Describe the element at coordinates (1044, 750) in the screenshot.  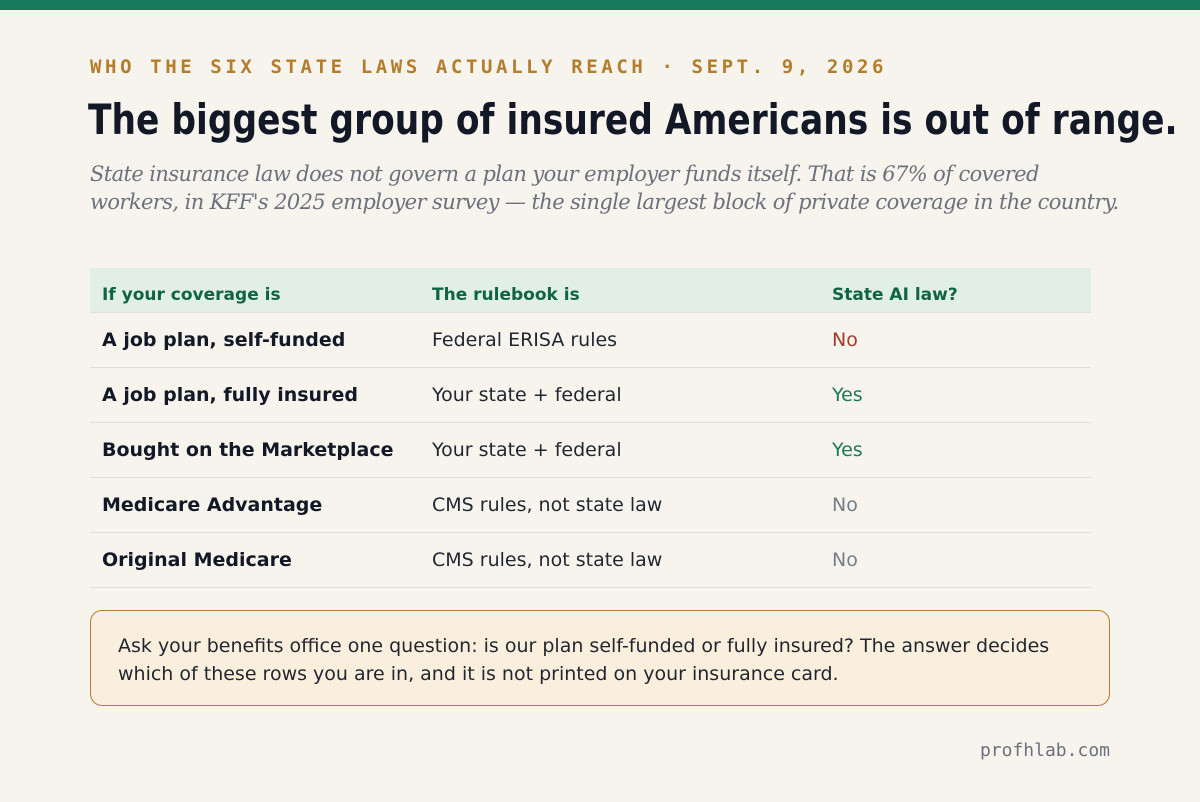
I see `footer-site: profhlab.com` at that location.